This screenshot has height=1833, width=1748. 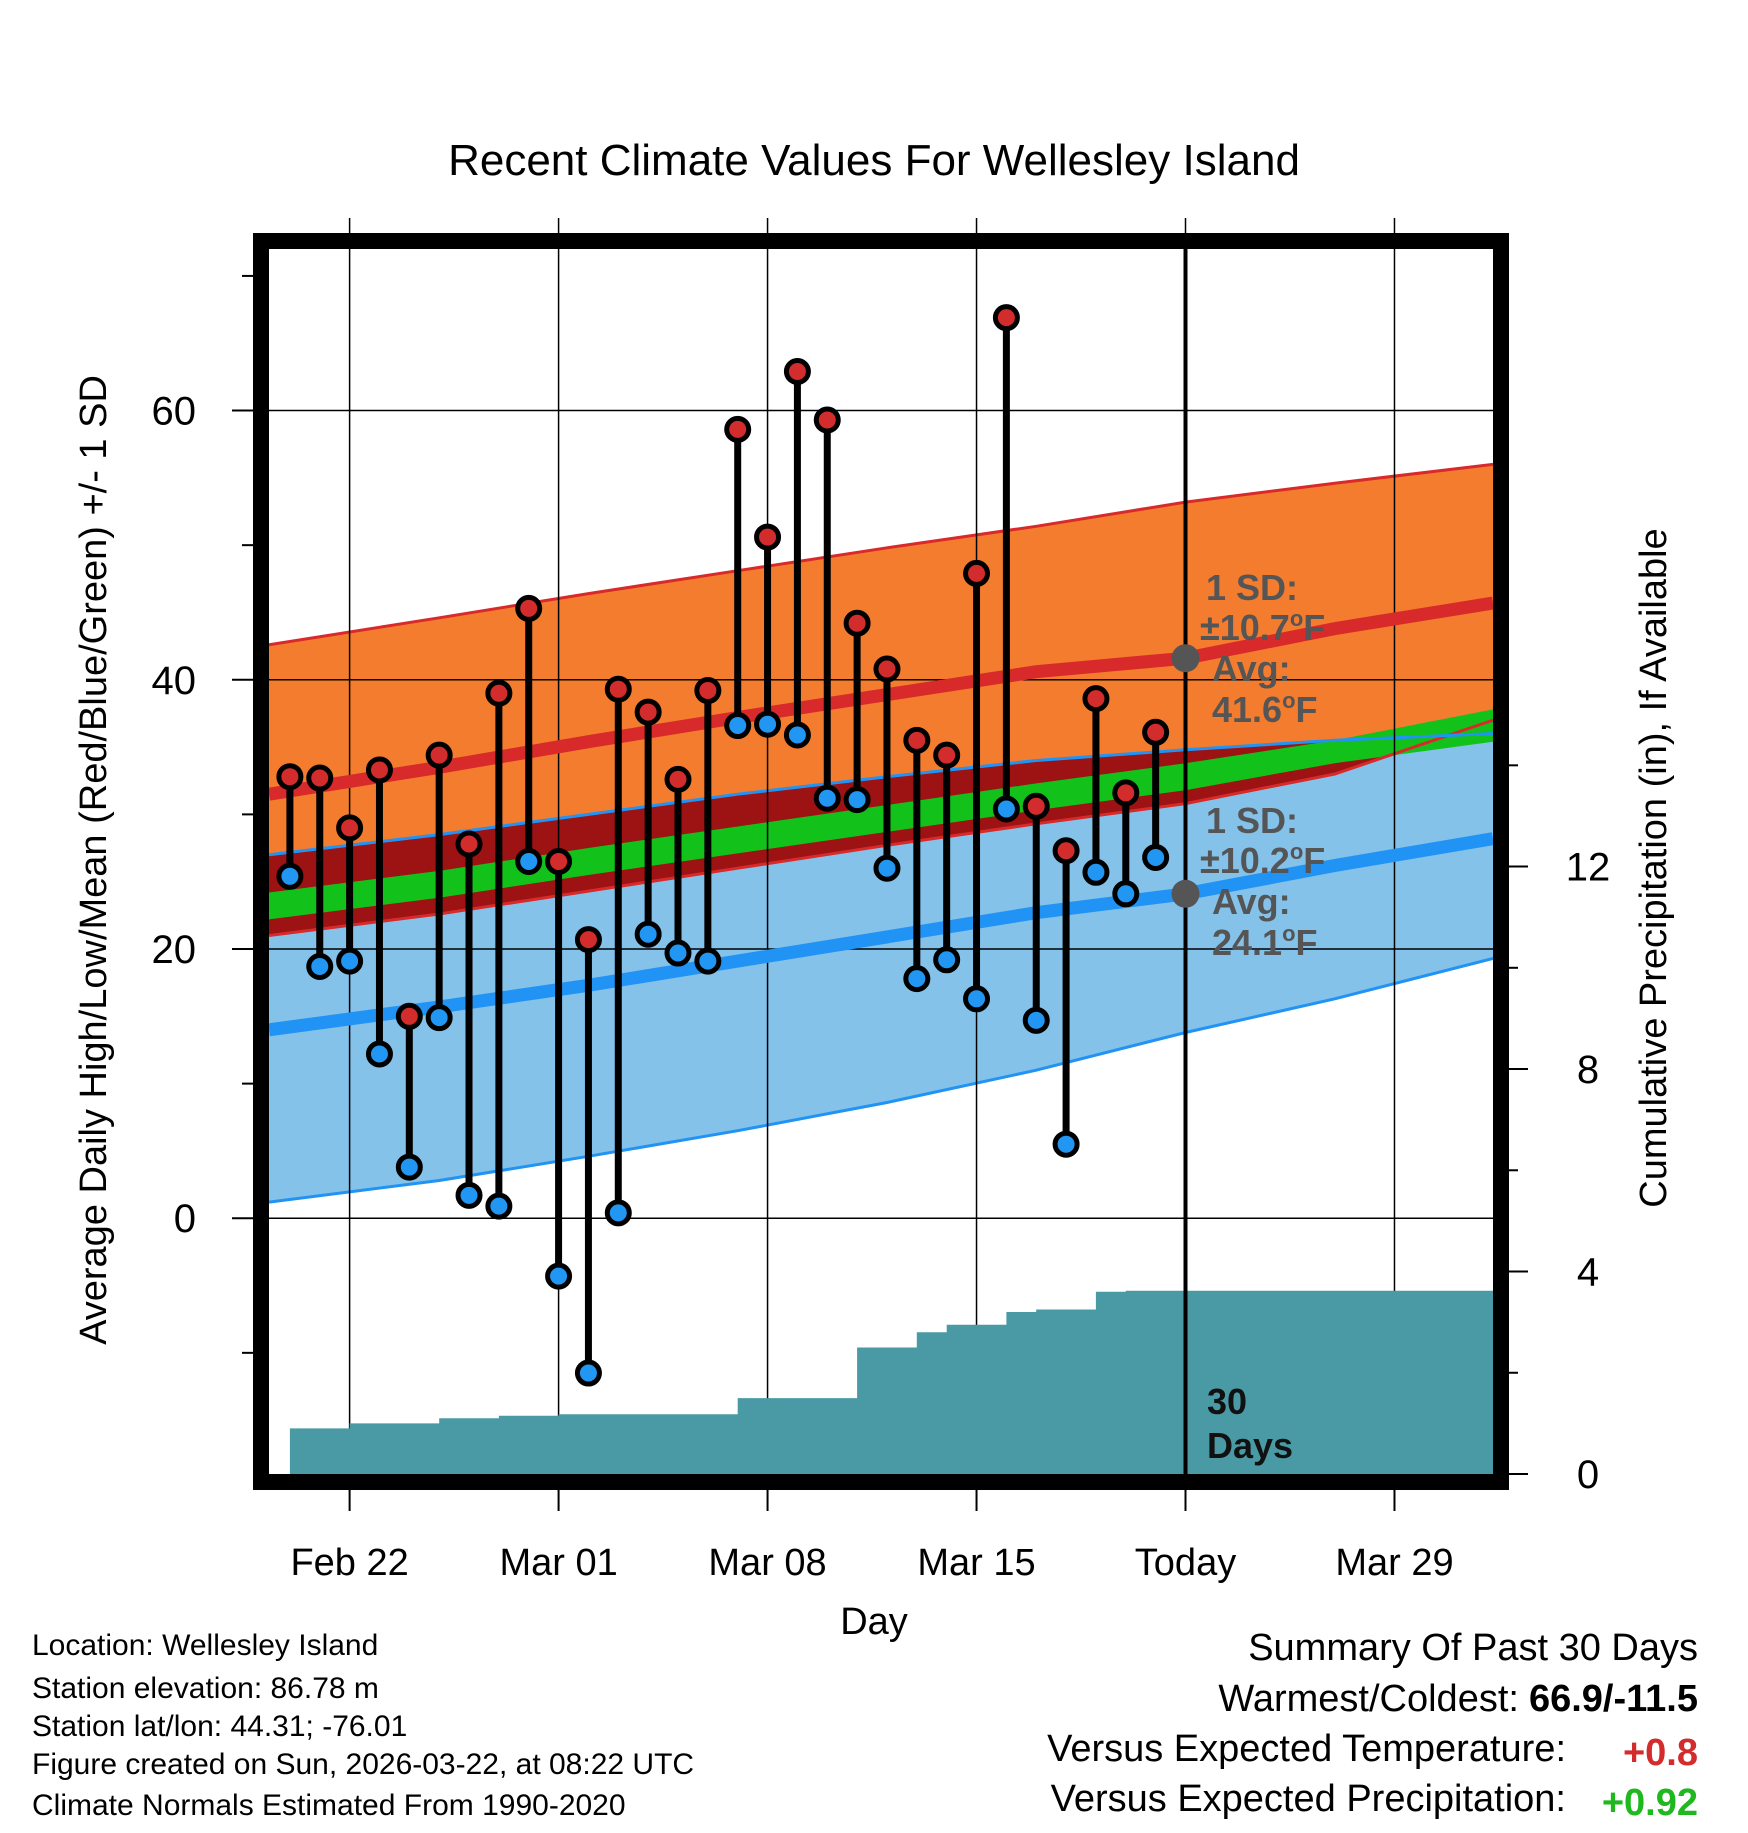 I want to click on summary-warm-cold: Warmest/Coldest: 66.9/-11.5, so click(x=1458, y=1699).